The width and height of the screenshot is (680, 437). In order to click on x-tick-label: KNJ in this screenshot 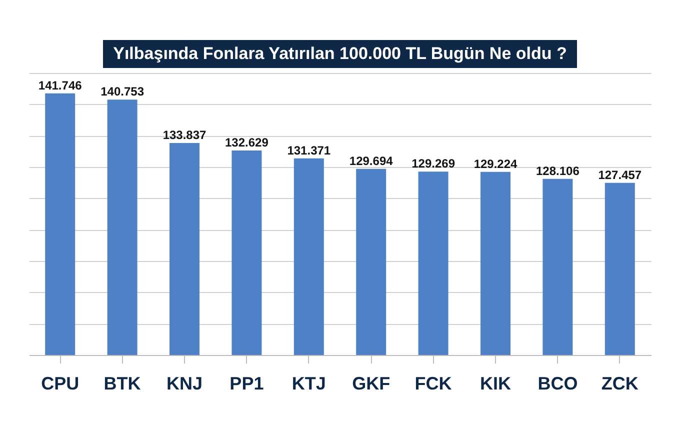, I will do `click(184, 384)`.